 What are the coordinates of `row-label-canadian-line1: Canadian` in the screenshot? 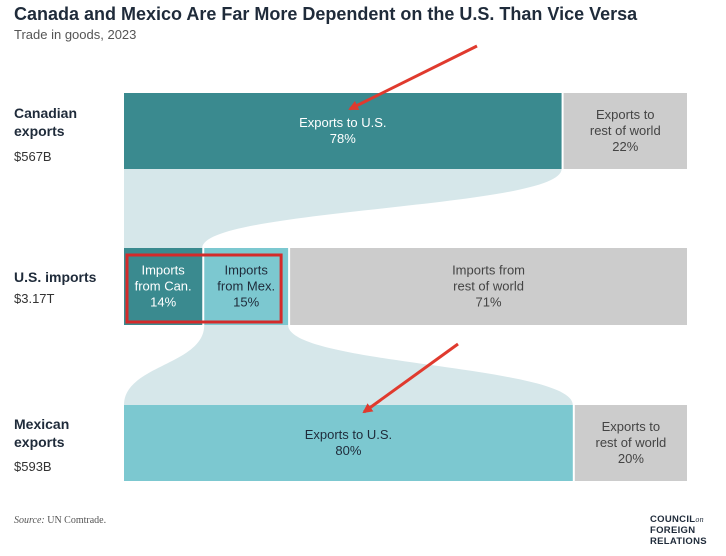 It's located at (46, 113).